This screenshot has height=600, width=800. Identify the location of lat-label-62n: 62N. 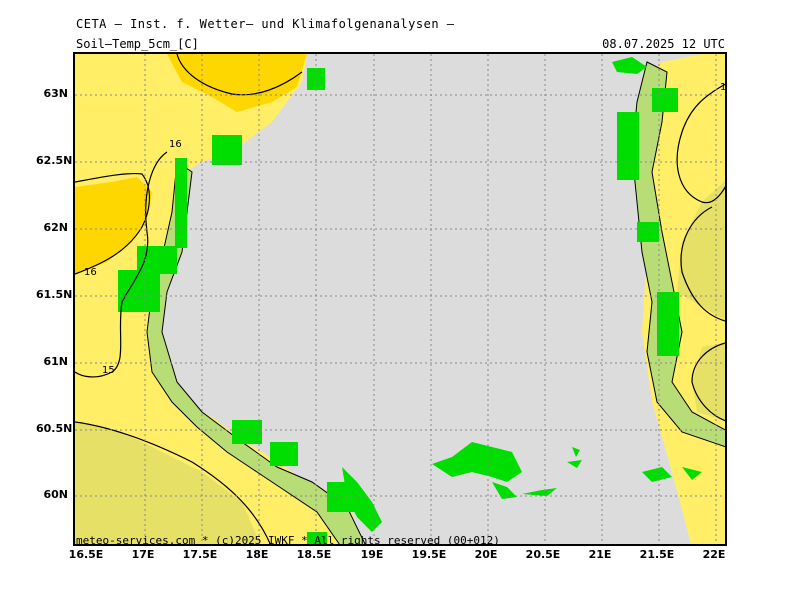
(55, 227).